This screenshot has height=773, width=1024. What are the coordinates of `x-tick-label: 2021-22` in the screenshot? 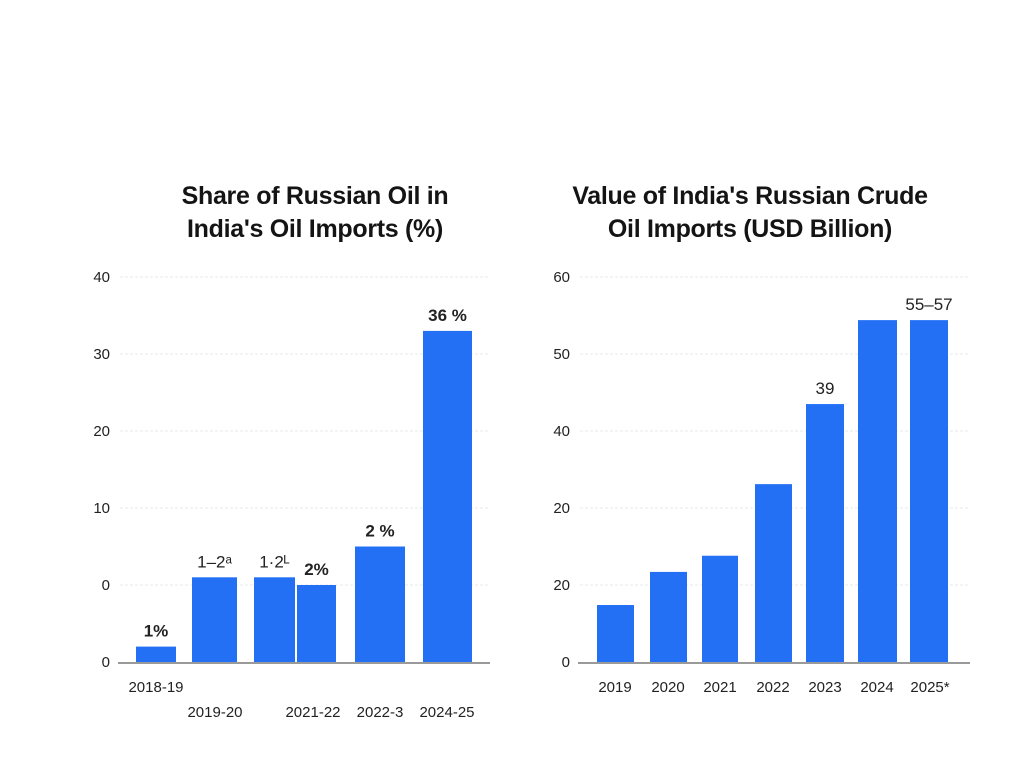 It's located at (312, 712).